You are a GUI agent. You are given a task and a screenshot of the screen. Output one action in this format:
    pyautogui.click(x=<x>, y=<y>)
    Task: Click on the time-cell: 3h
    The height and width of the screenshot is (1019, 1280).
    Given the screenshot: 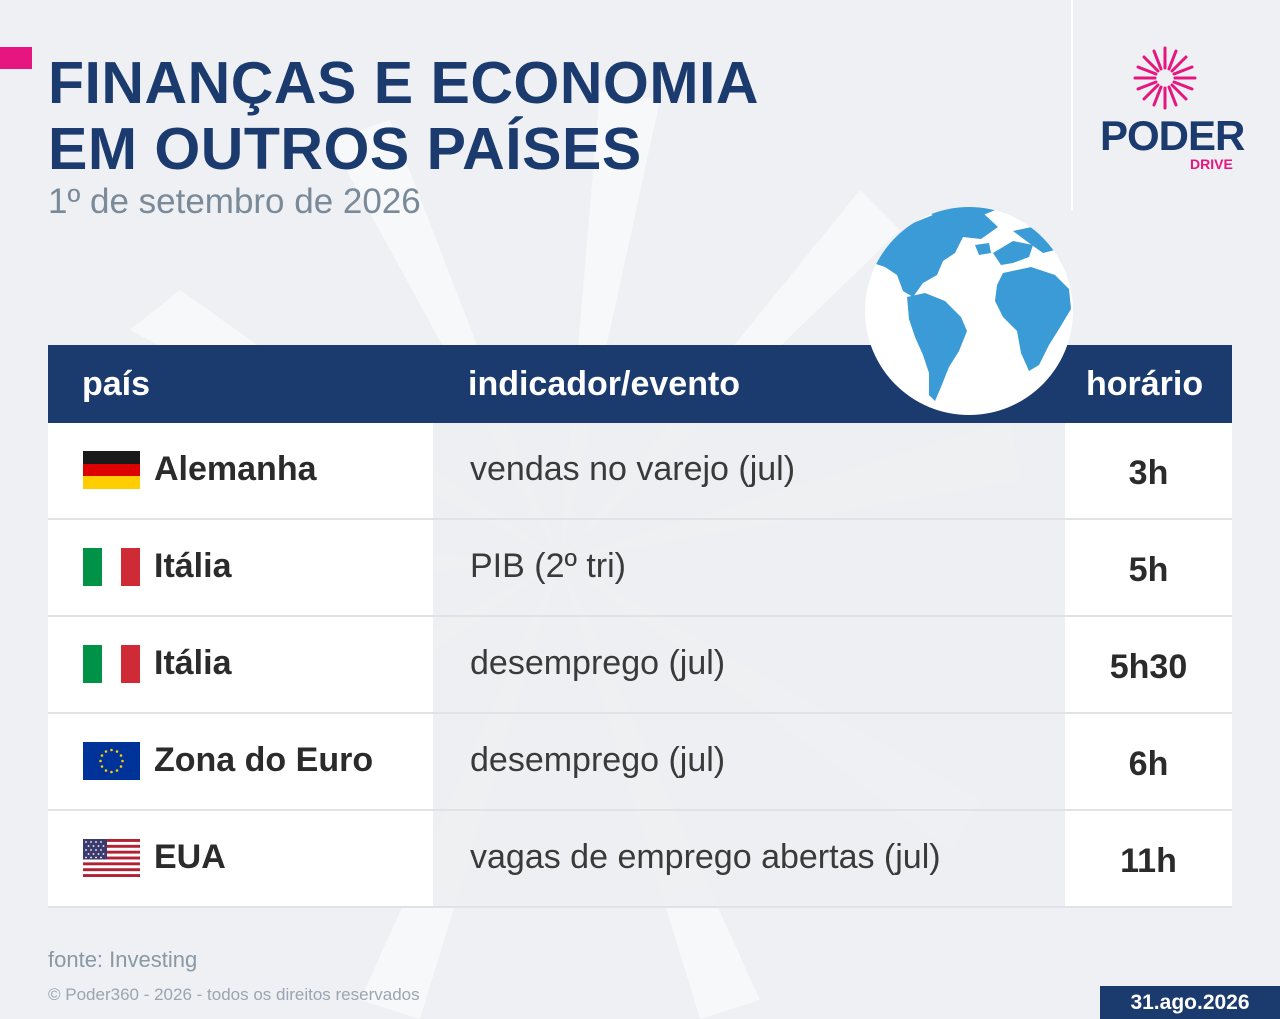 What is the action you would take?
    pyautogui.click(x=1148, y=470)
    